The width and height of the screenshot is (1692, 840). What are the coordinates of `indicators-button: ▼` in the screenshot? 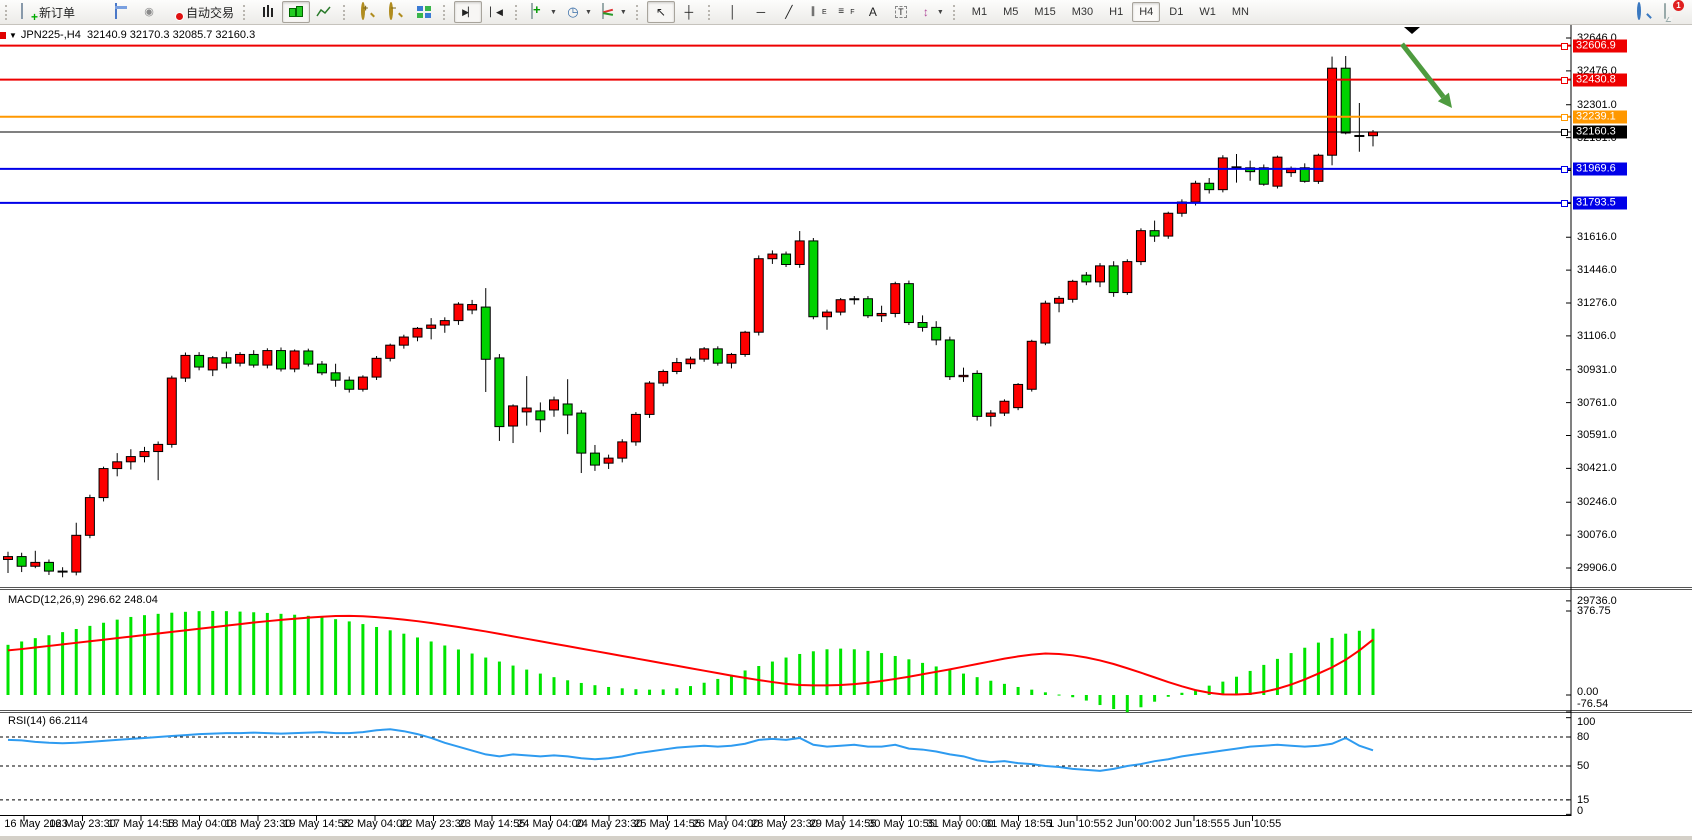 It's located at (543, 12).